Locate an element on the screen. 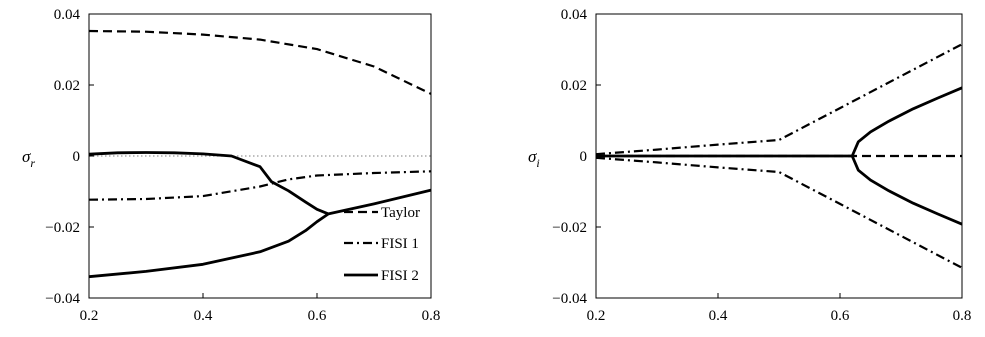  left-y-tick-label: 0.04 is located at coordinates (67, 15).